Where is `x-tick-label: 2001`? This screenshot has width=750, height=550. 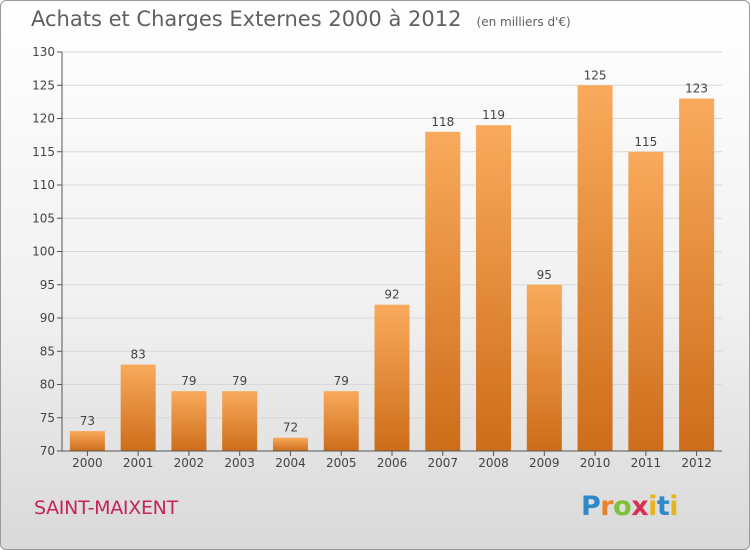
x-tick-label: 2001 is located at coordinates (138, 463).